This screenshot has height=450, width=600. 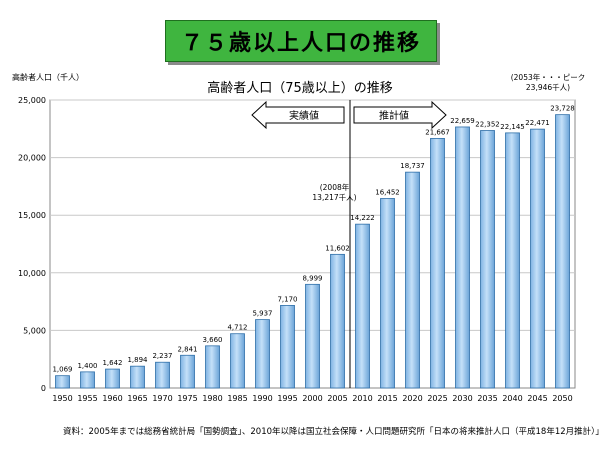 I want to click on x-tick-label: 2030, so click(x=462, y=398).